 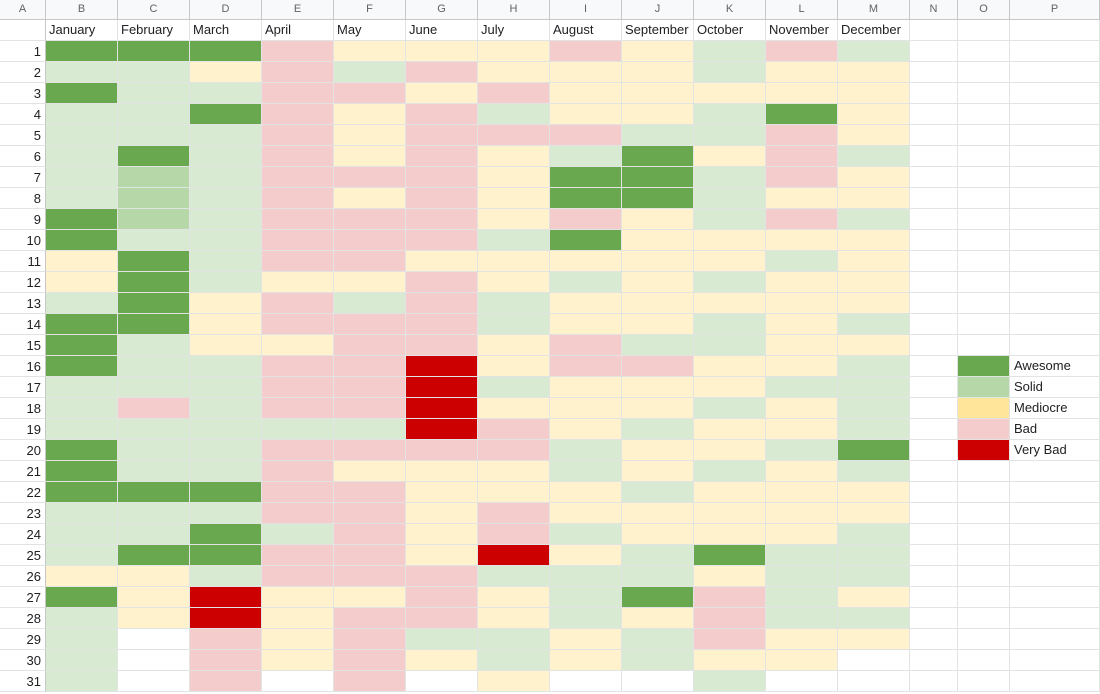 What do you see at coordinates (23, 156) in the screenshot?
I see `row-header-6: 6` at bounding box center [23, 156].